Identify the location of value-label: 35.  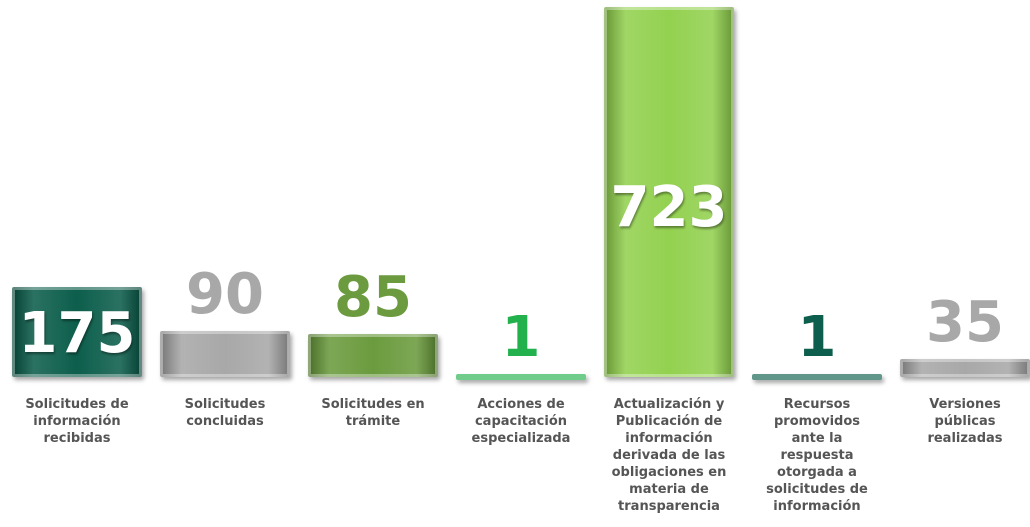
(965, 323).